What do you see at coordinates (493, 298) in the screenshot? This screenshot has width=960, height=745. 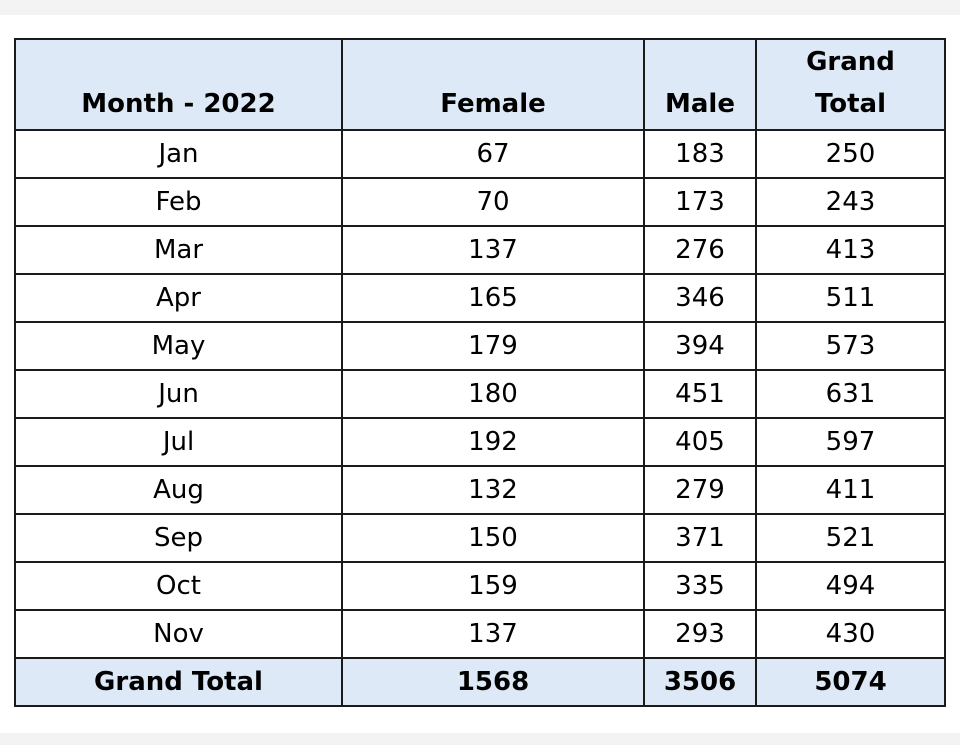 I see `data-cell: 165` at bounding box center [493, 298].